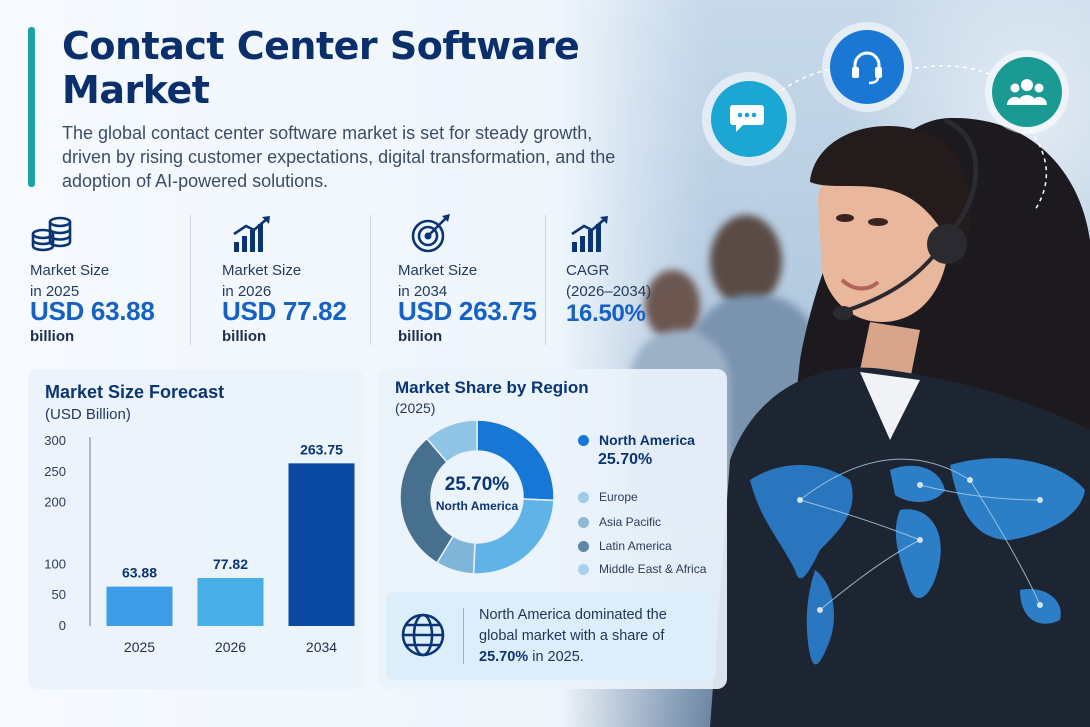 Image resolution: width=1090 pixels, height=727 pixels. I want to click on stat-value: 16.50%, so click(606, 313).